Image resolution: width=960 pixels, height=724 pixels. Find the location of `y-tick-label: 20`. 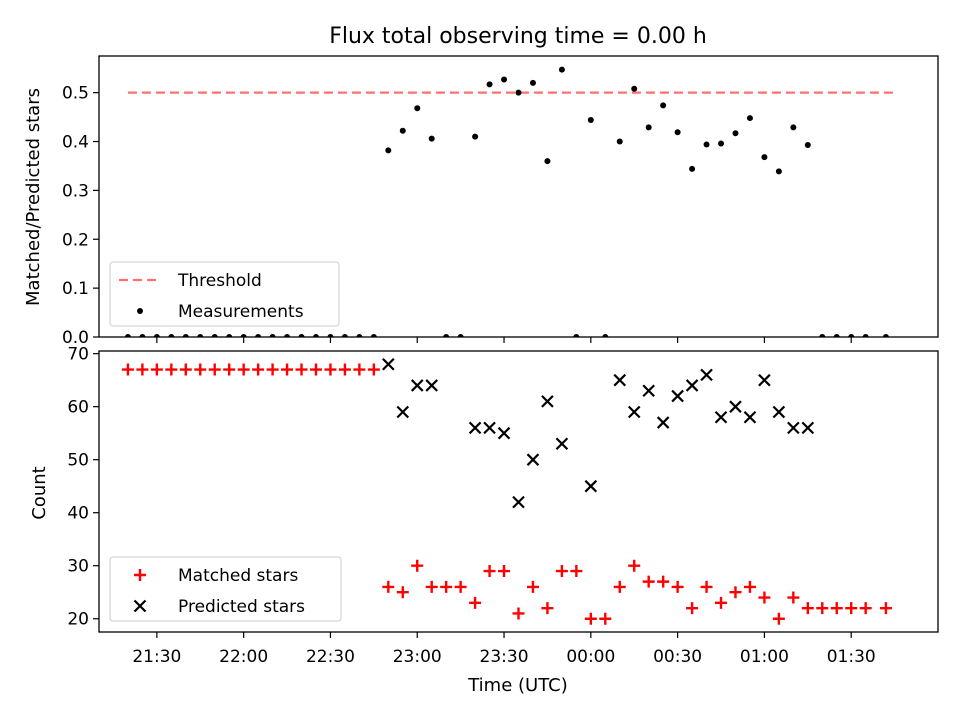

y-tick-label: 20 is located at coordinates (78, 620).